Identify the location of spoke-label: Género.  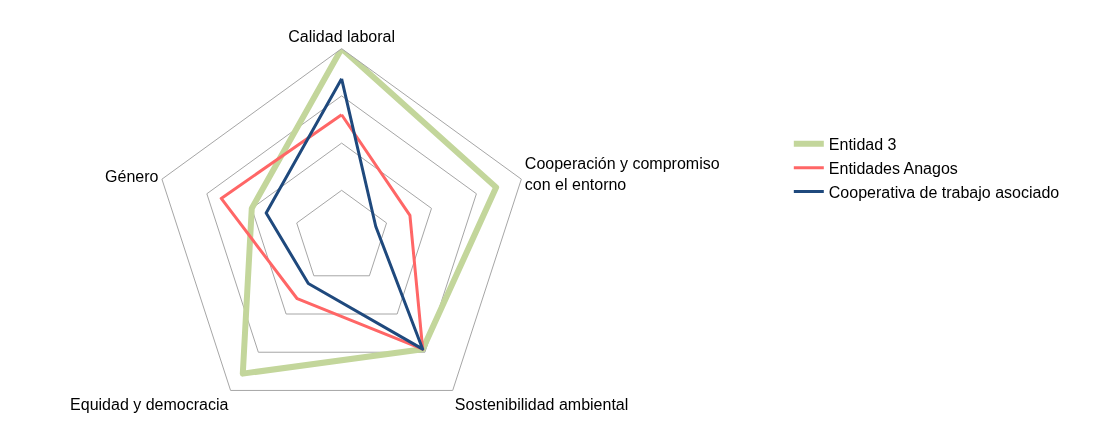
(132, 177).